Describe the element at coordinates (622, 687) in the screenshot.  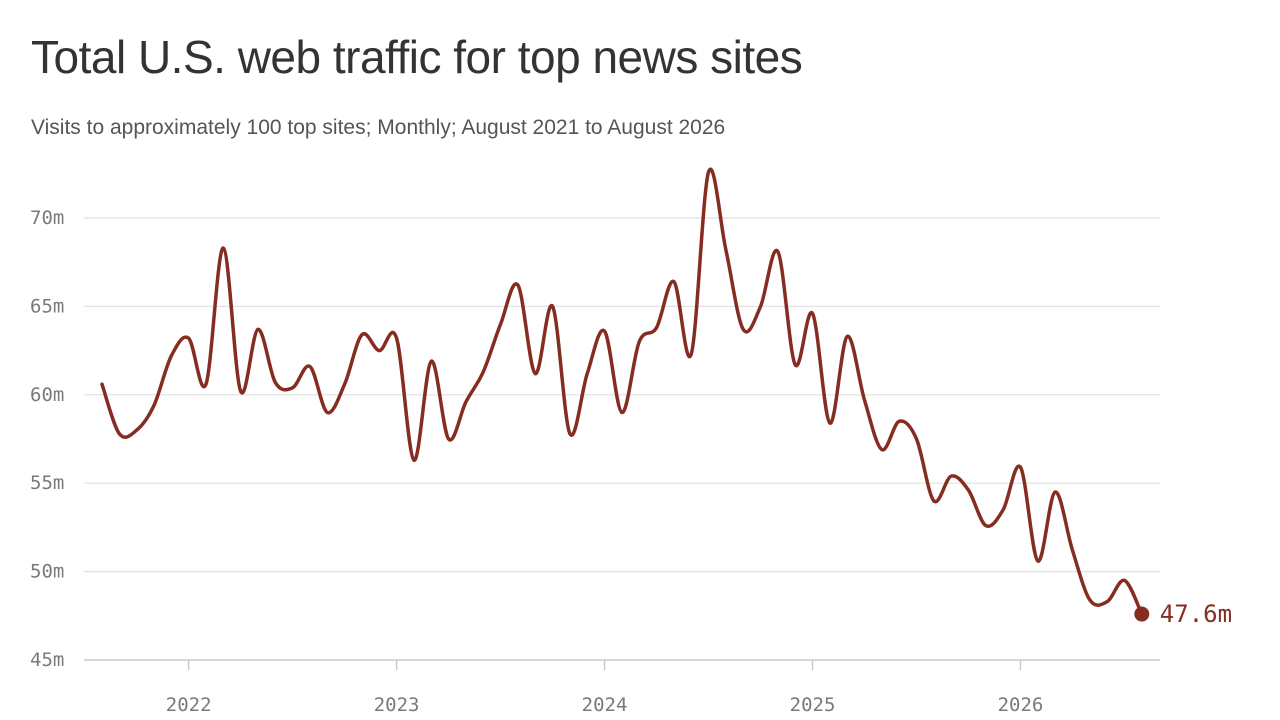
I see `x-axis: 2022 2023 2024 2025 2026` at that location.